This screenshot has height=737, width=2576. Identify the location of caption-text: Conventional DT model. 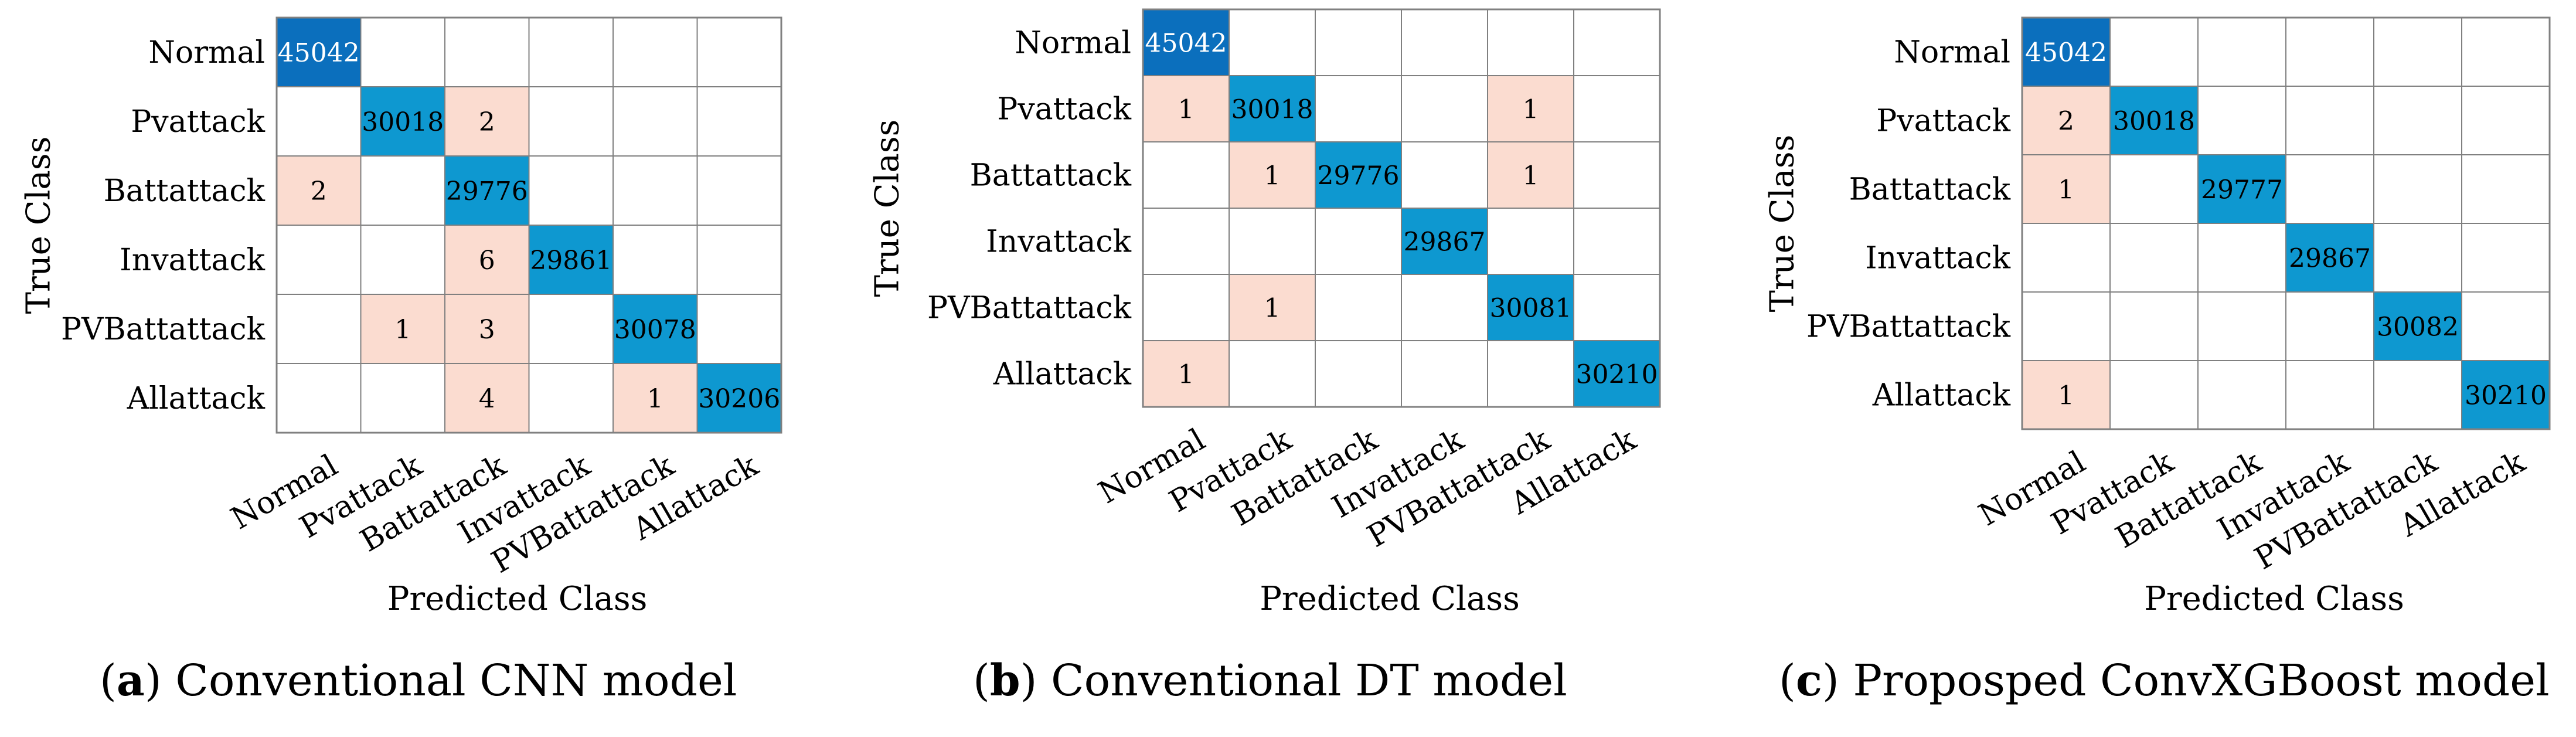
(1302, 681).